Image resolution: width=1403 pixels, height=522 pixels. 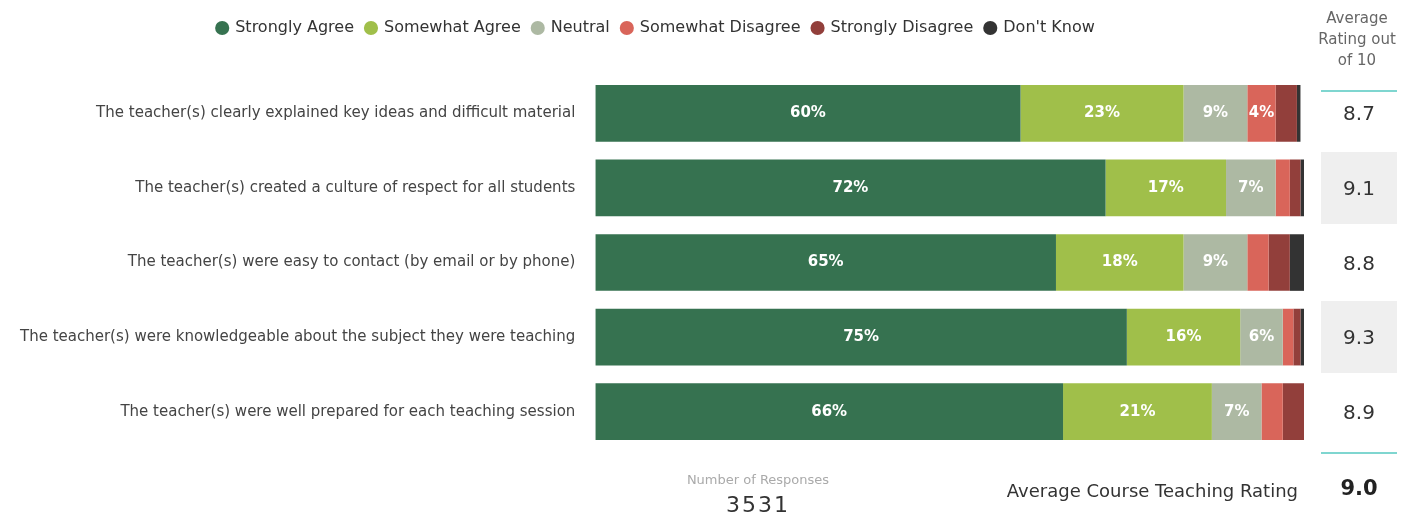 What do you see at coordinates (902, 27) in the screenshot?
I see `legend-label: Strongly Disagree` at bounding box center [902, 27].